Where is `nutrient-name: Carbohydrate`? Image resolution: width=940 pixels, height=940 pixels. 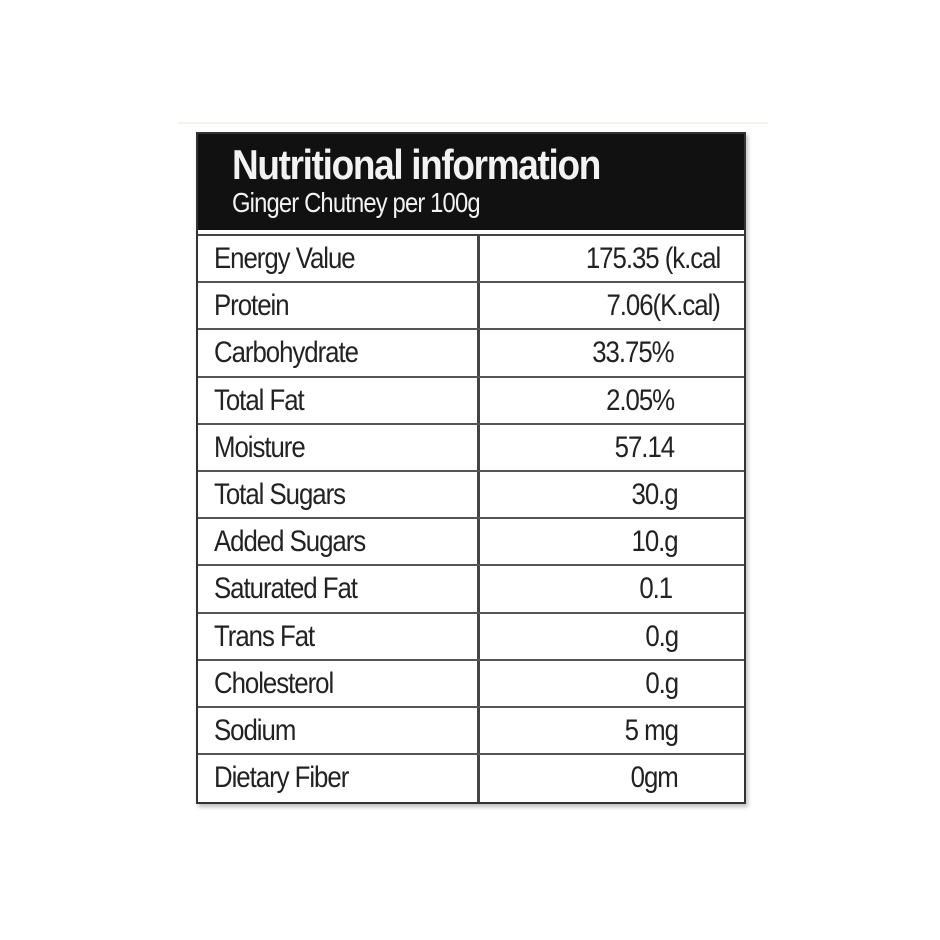
nutrient-name: Carbohydrate is located at coordinates (339, 353).